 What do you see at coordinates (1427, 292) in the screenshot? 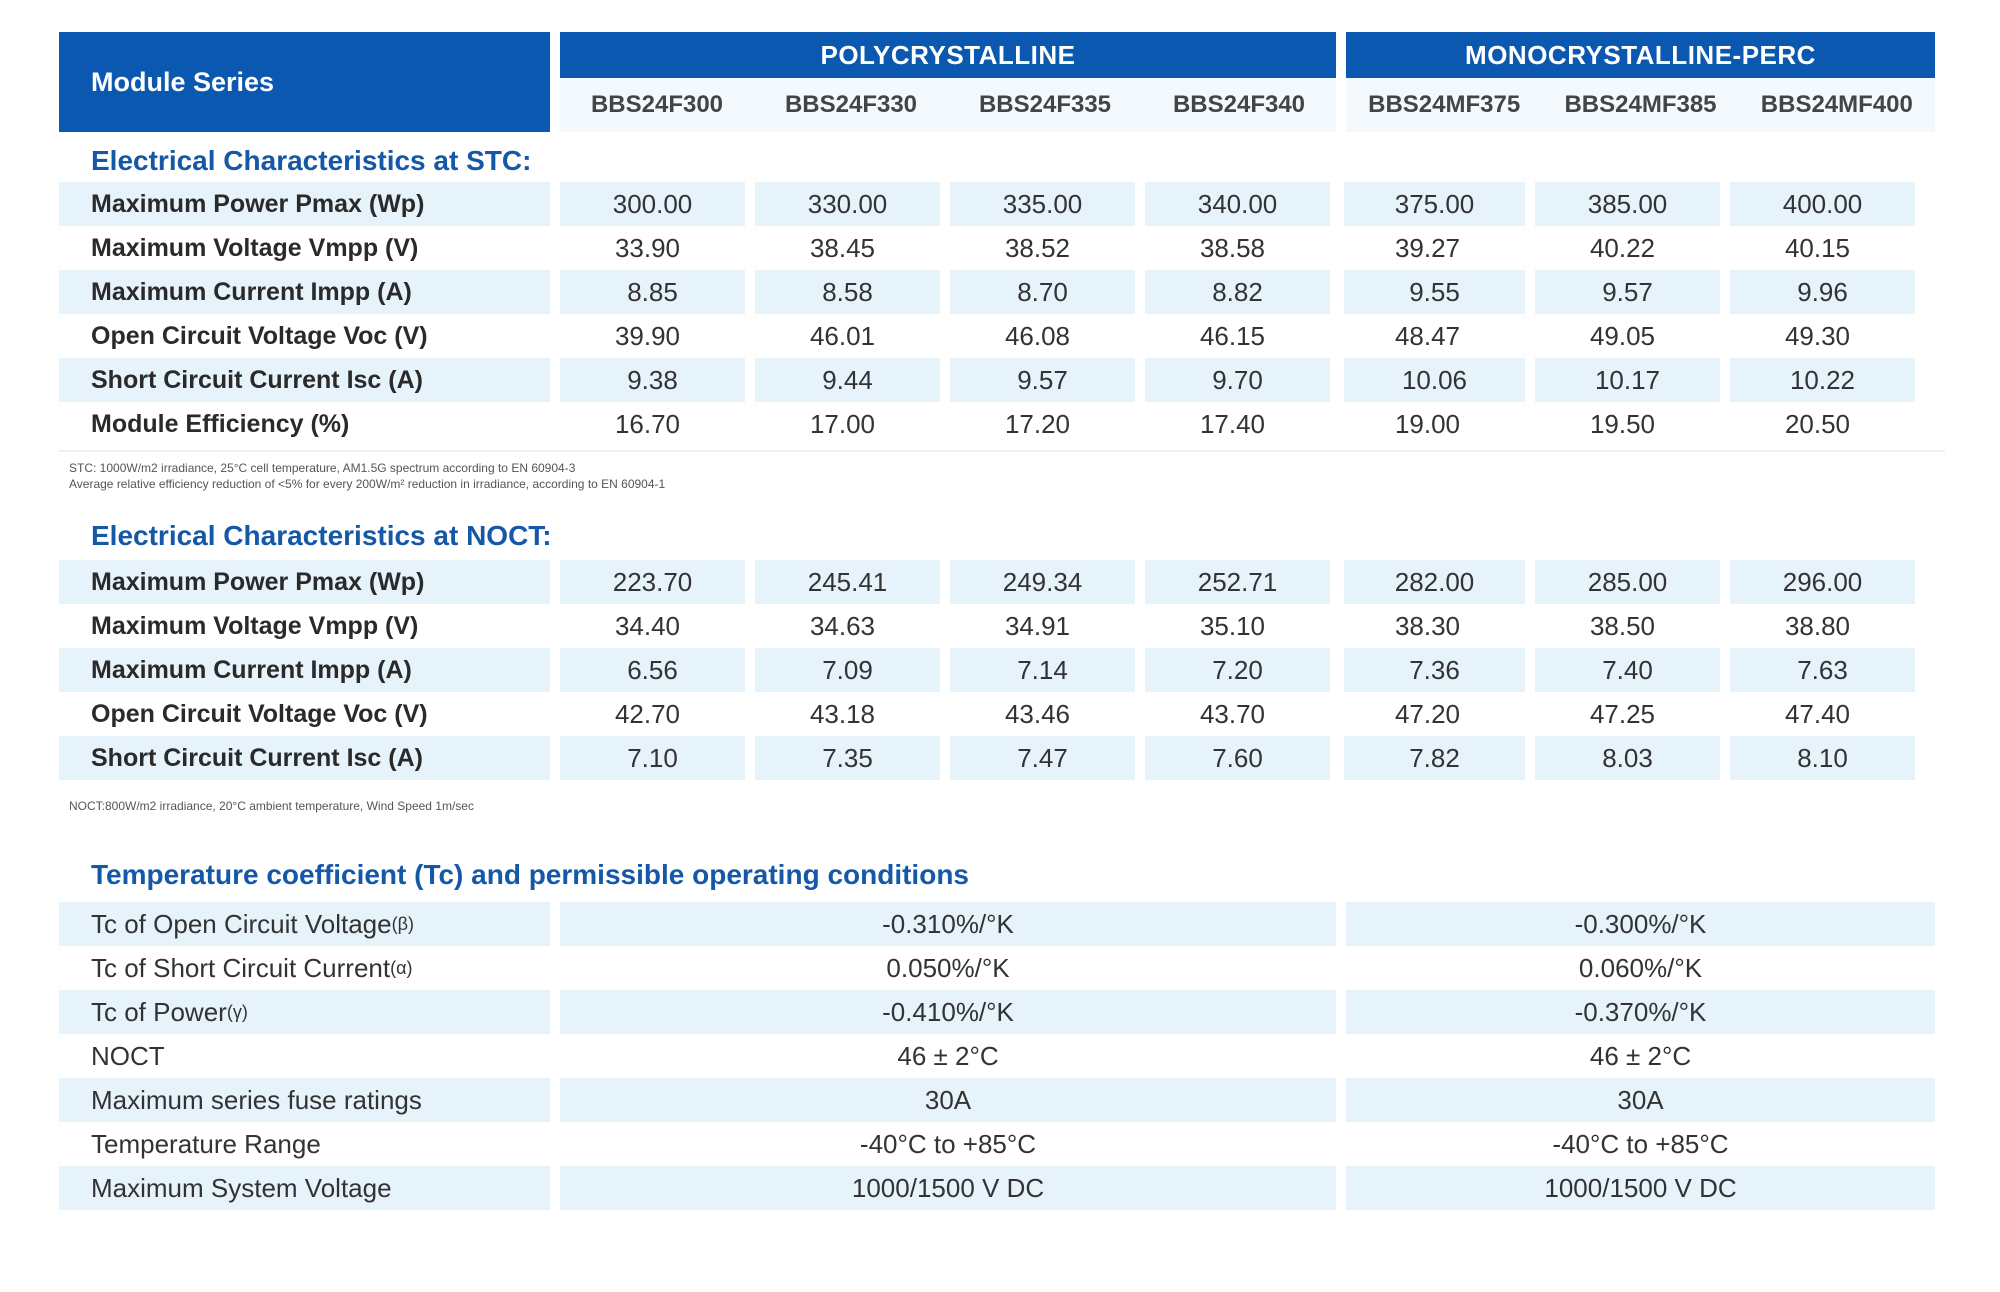
I see `value-cell: 9.55` at bounding box center [1427, 292].